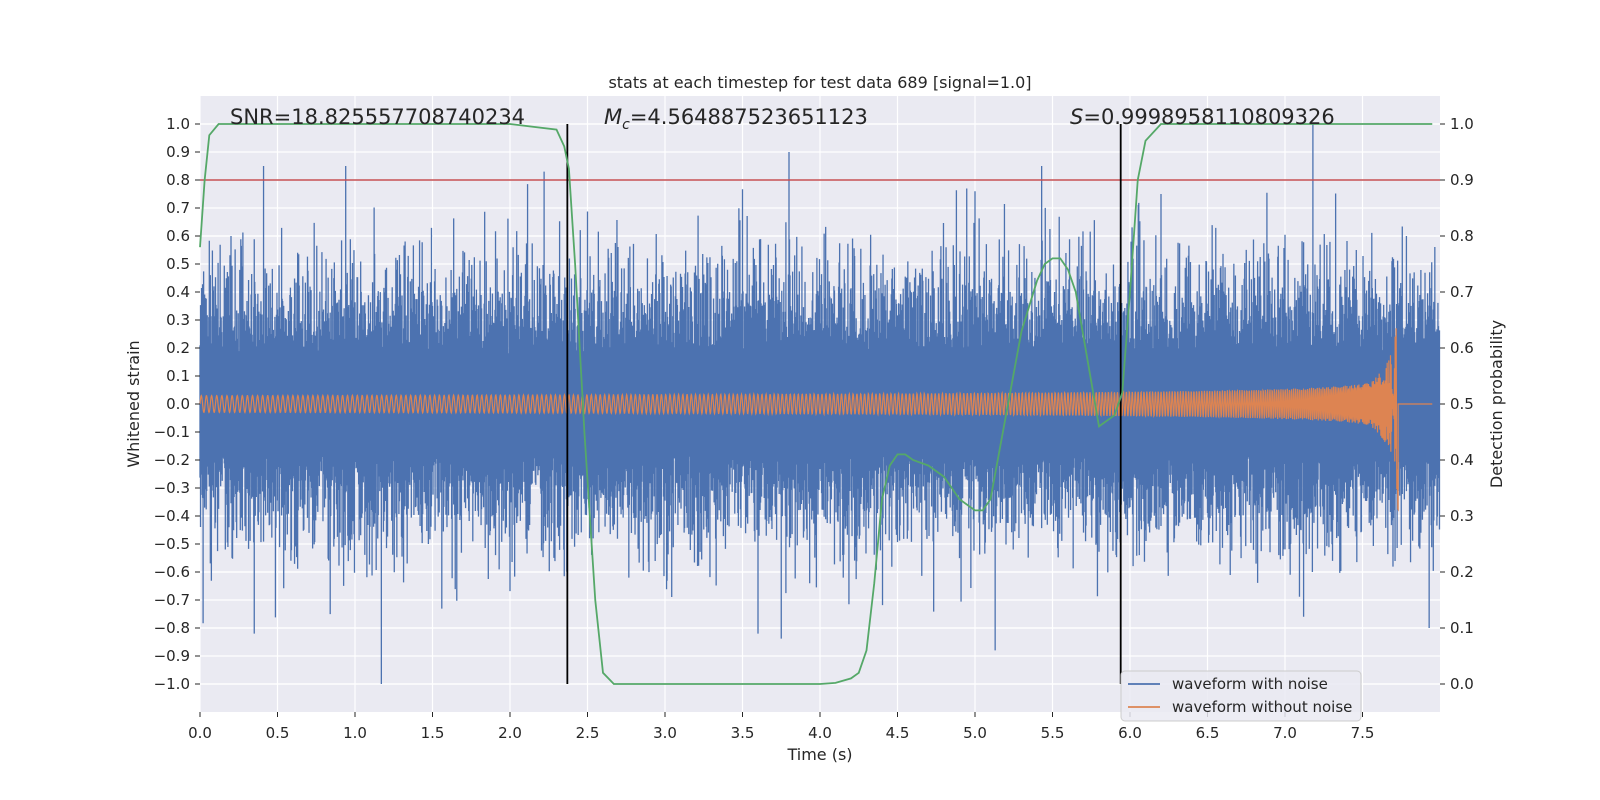  What do you see at coordinates (743, 733) in the screenshot?
I see `x-tick-label: 3.5` at bounding box center [743, 733].